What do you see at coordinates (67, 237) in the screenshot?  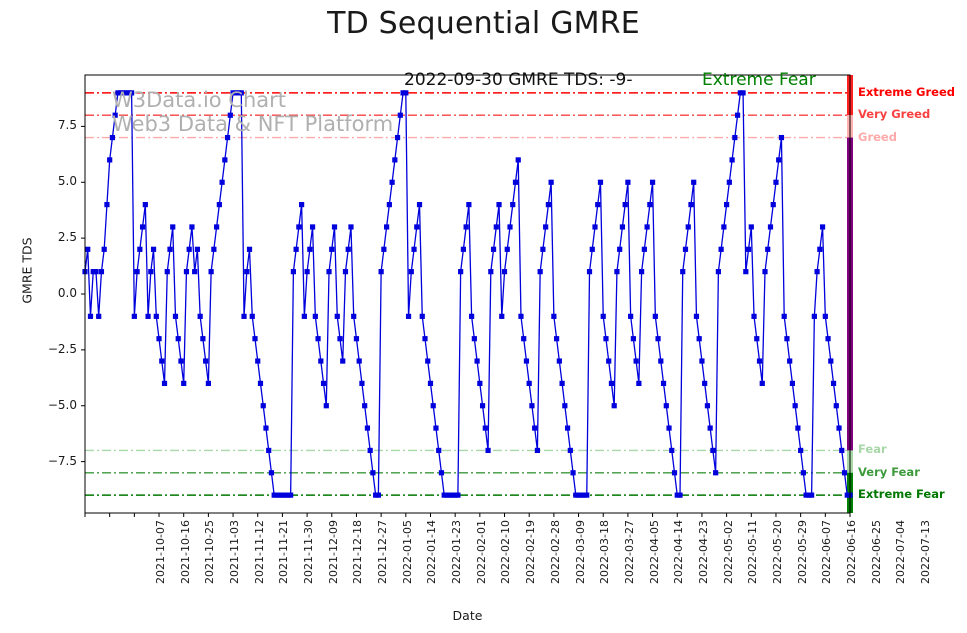 I see `y-tick-label: 2.5` at bounding box center [67, 237].